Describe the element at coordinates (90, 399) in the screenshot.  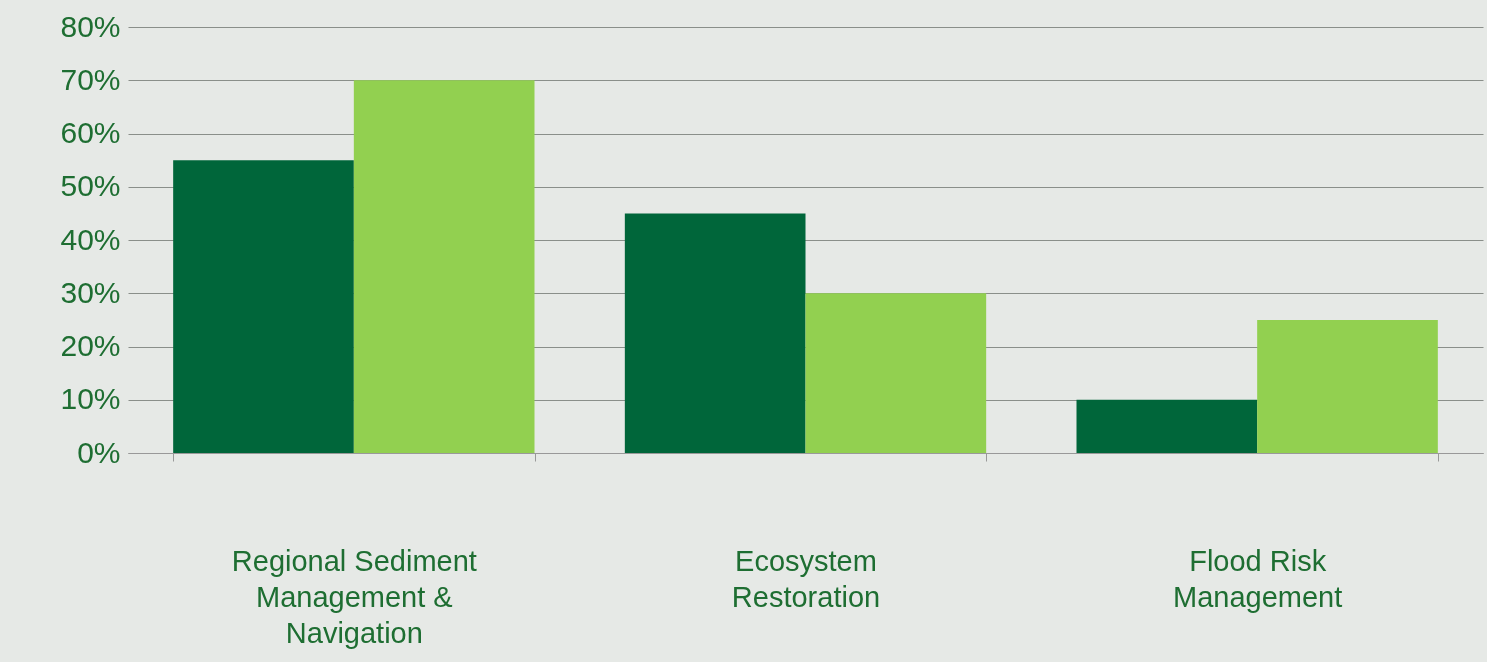
I see `y-tick-label: 10%` at that location.